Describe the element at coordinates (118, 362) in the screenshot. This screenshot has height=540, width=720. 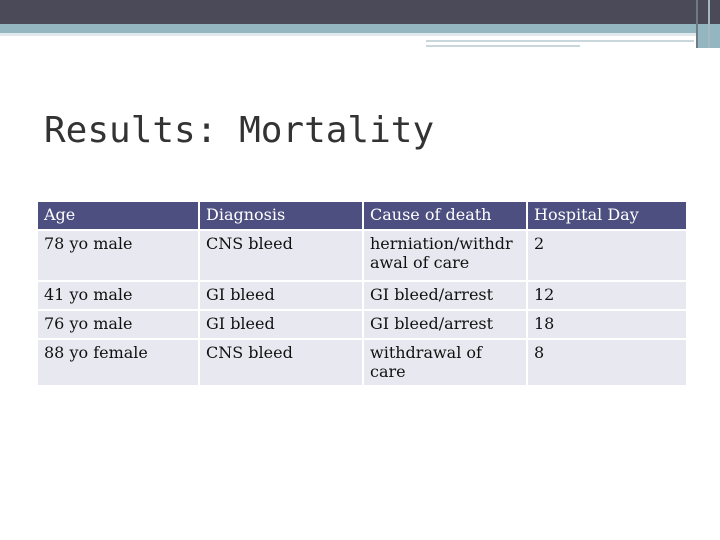
I see `cell-age: 88 yo female` at that location.